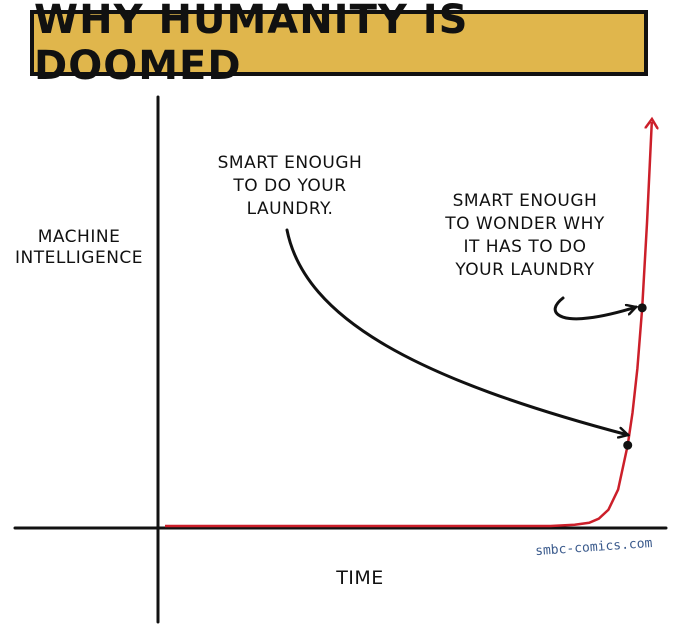 The image size is (684, 631). I want to click on chart-title: WHY HUMANITY IS DOOMED, so click(251, 44).